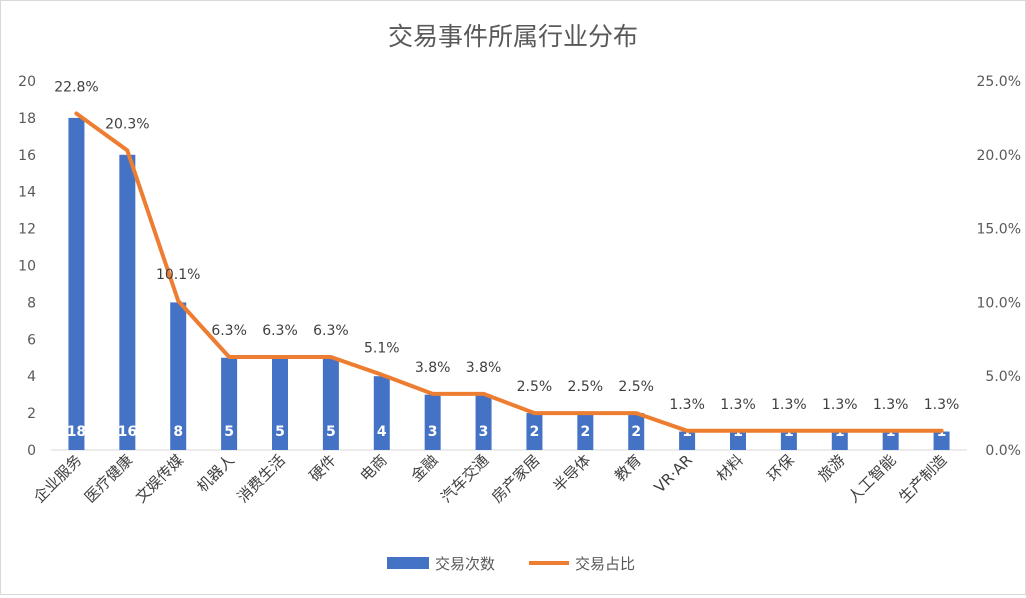 Image resolution: width=1026 pixels, height=598 pixels. I want to click on legend-swatch-bar, so click(408, 563).